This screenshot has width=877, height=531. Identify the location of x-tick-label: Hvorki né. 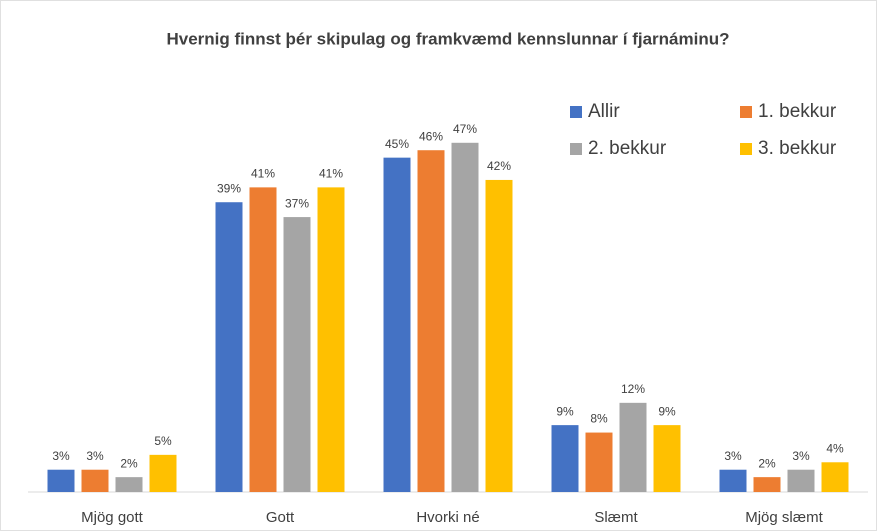
(447, 517).